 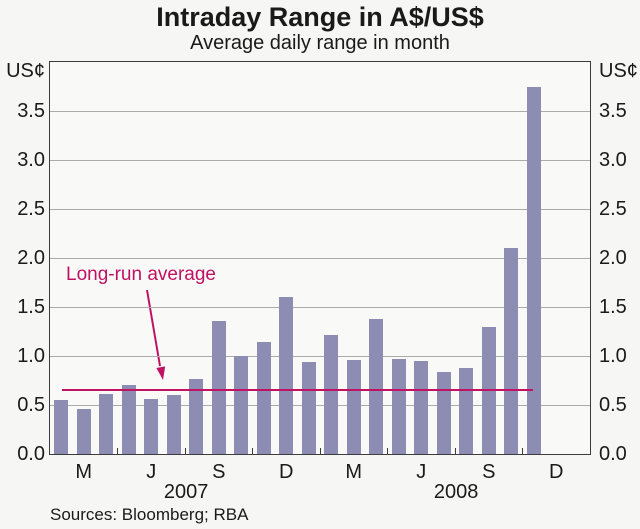 What do you see at coordinates (31, 258) in the screenshot?
I see `y-tick-label-left: 2.0` at bounding box center [31, 258].